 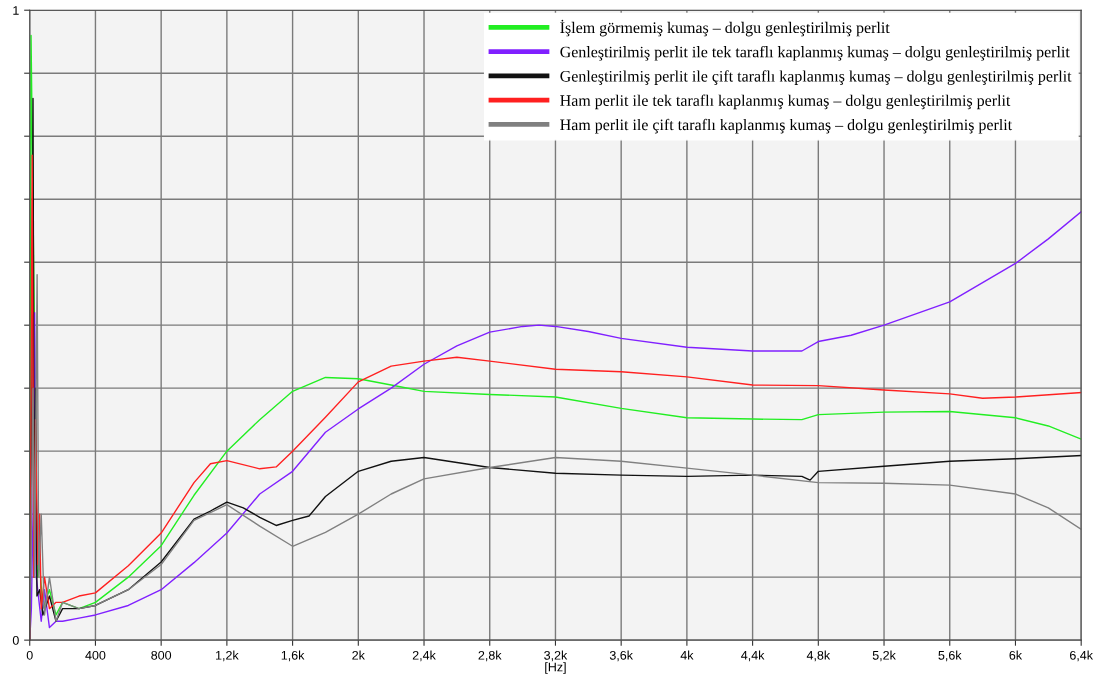 What do you see at coordinates (786, 126) in the screenshot?
I see `legend-label: Ham perlit ile çift taraflı kaplanmış kumaş – dolgu genleştirilmiş perlit` at bounding box center [786, 126].